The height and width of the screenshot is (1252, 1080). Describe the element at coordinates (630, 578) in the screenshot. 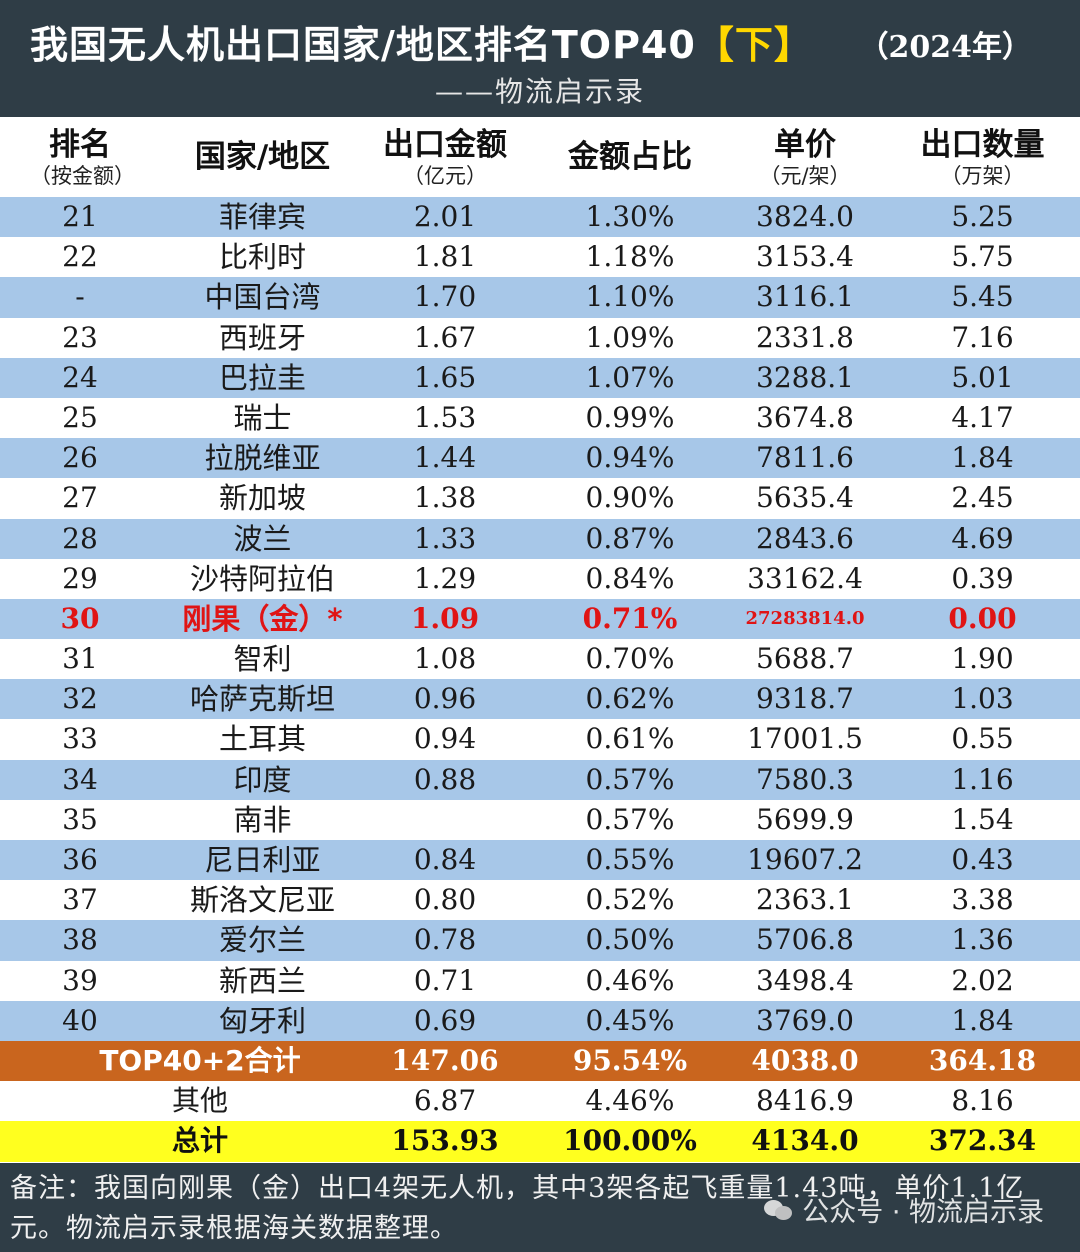

I see `cell-share: 0.84%` at that location.